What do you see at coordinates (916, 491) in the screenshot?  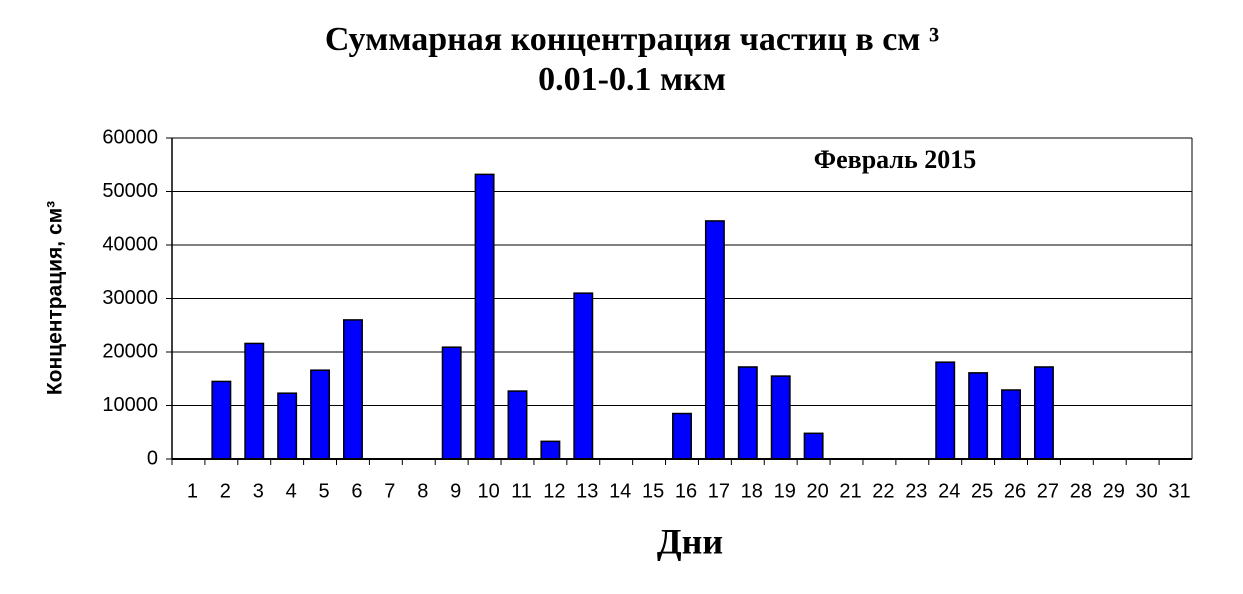 I see `x-tick-label: 23` at bounding box center [916, 491].